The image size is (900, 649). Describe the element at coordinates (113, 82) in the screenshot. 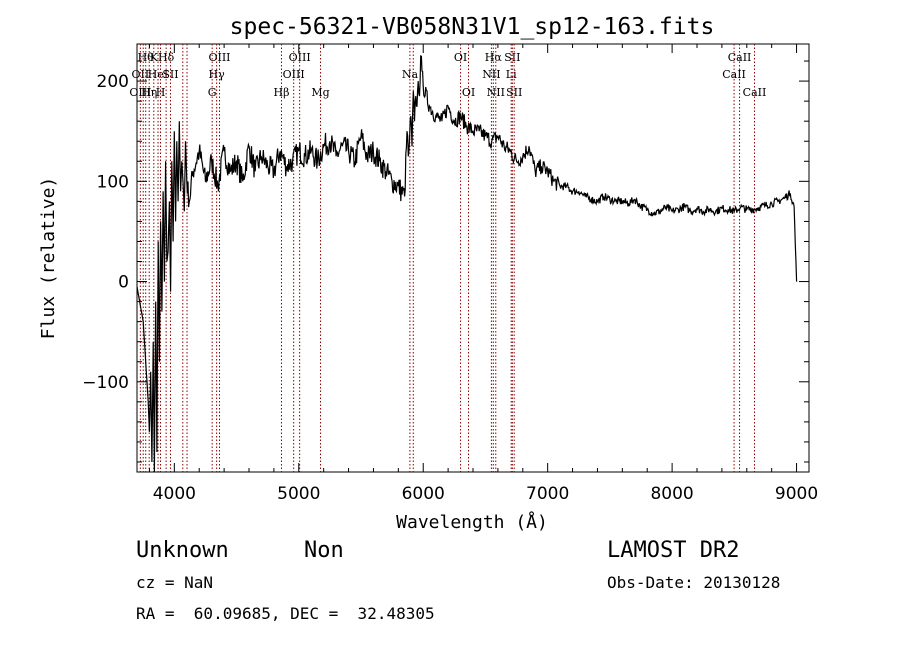

I see `y-tick-label: 200` at that location.